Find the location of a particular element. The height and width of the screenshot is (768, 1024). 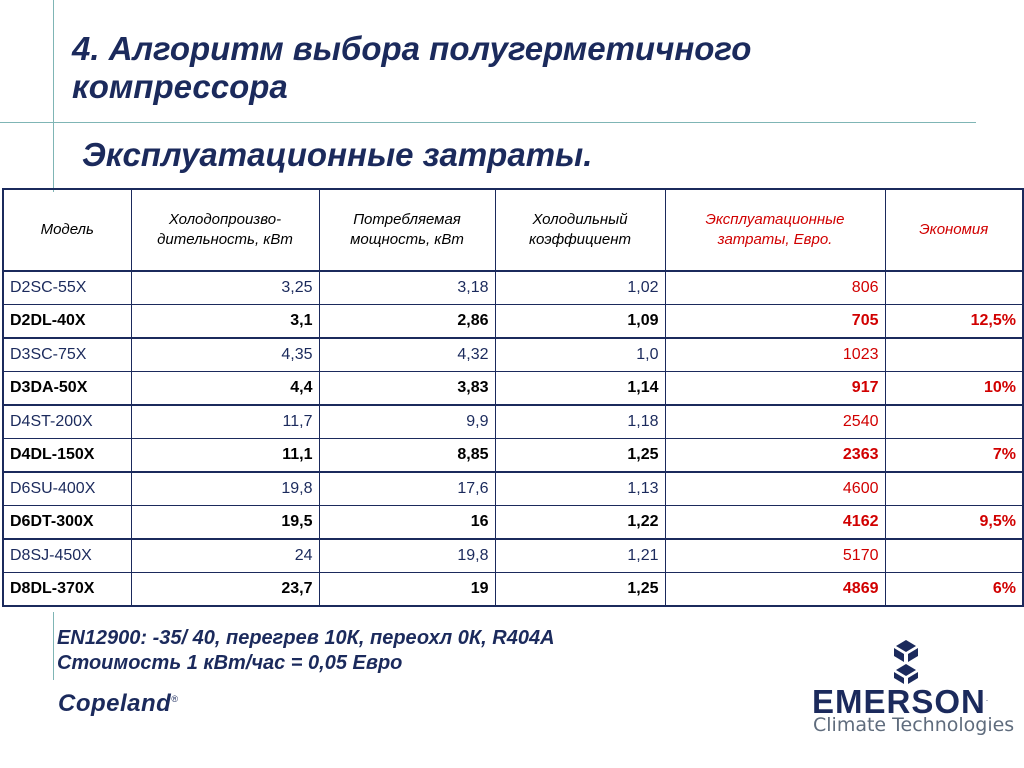

cell-capacity: 23,7 is located at coordinates (225, 589).